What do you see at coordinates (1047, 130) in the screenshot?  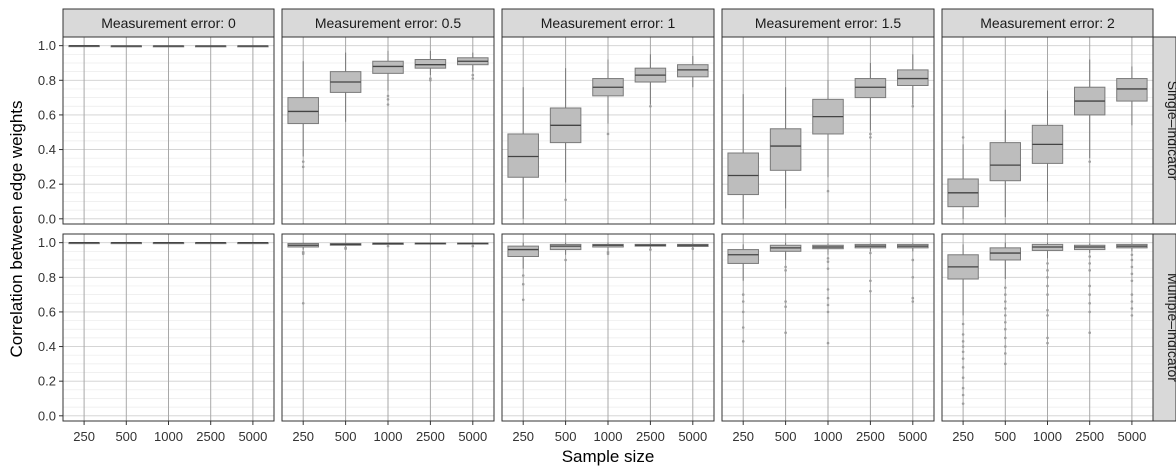 I see `panel-r0-c4` at bounding box center [1047, 130].